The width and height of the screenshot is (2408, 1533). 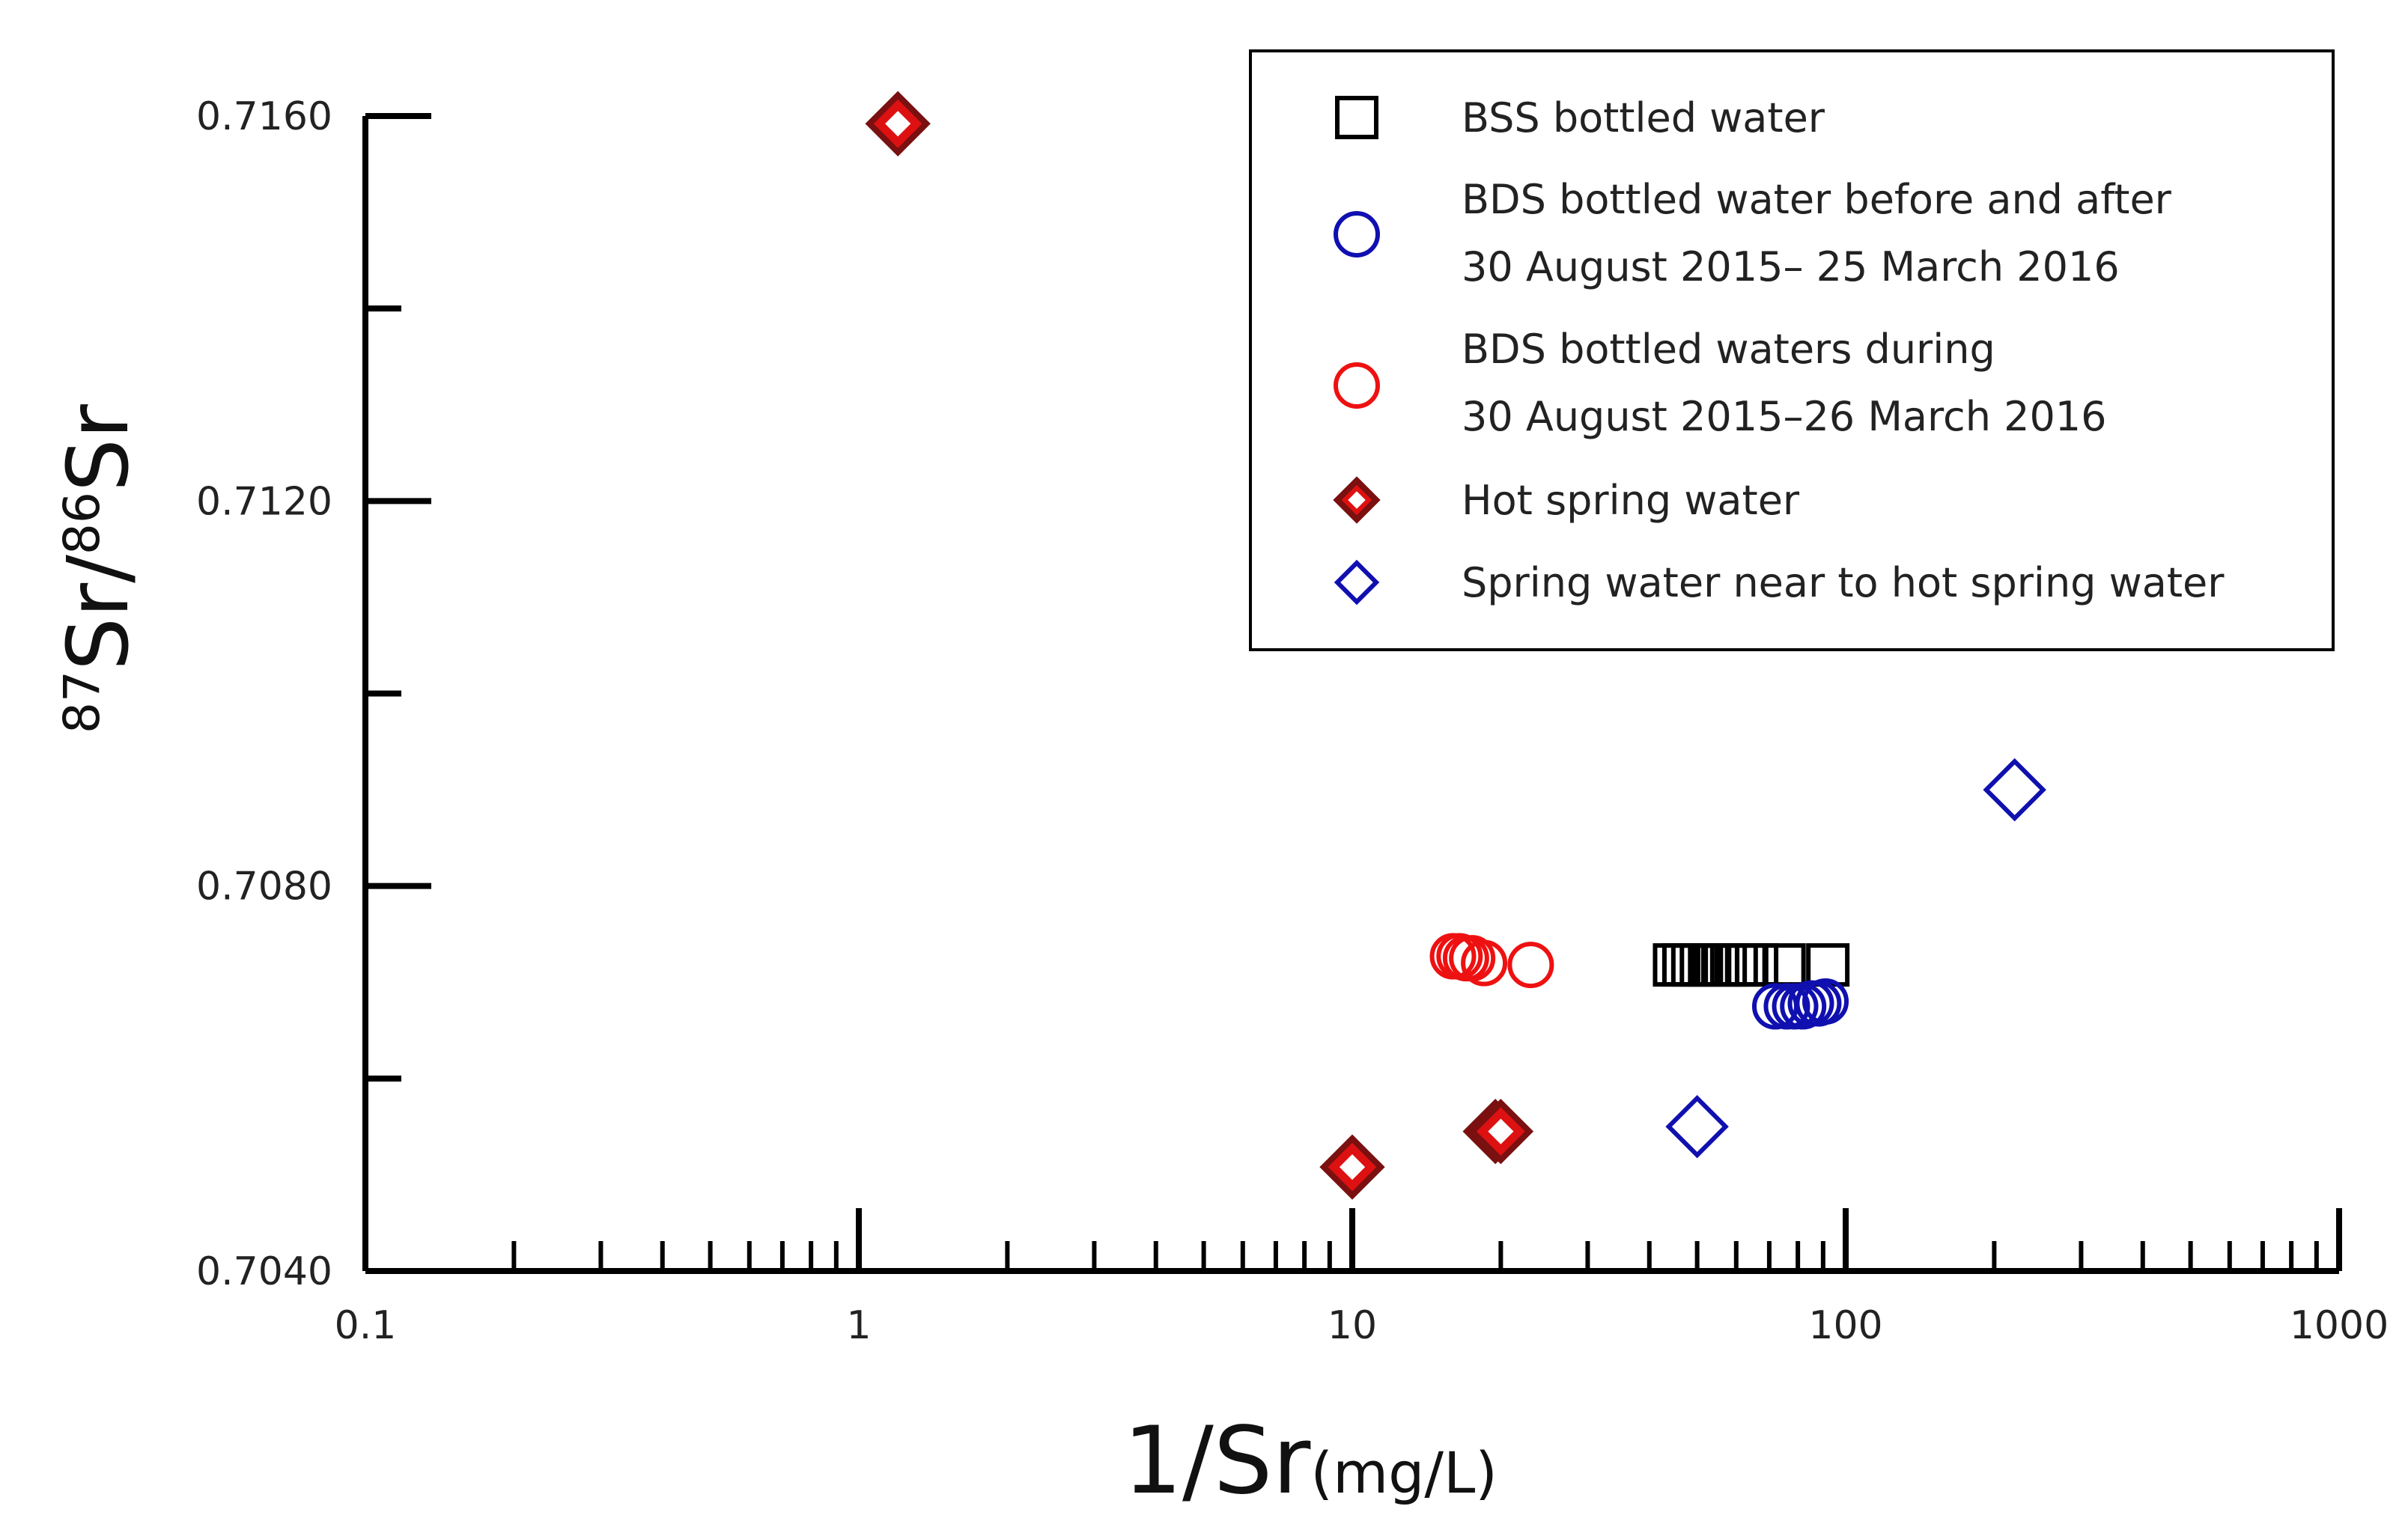 I want to click on legend-label: BSS bottled water, so click(x=1643, y=117).